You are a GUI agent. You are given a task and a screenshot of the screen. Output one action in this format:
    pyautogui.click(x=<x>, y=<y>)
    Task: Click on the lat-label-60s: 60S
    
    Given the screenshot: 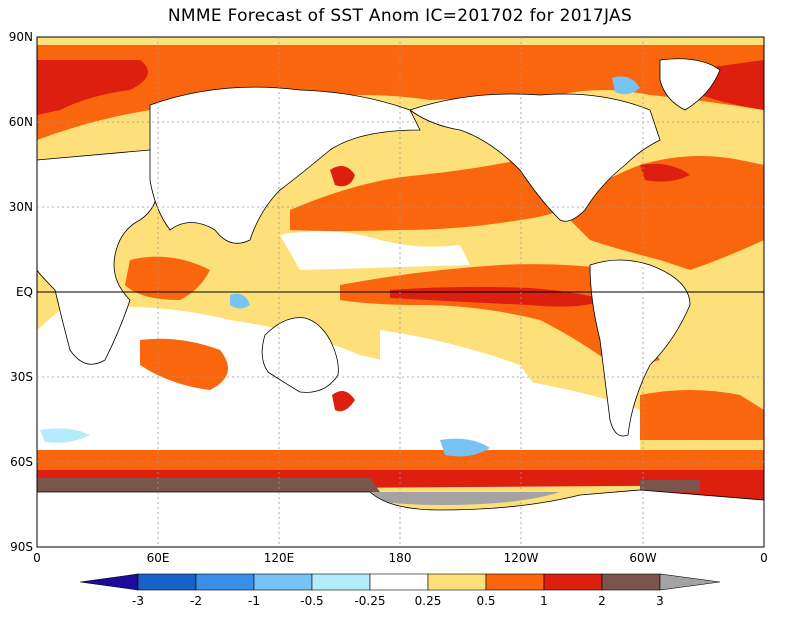 What is the action you would take?
    pyautogui.click(x=21, y=462)
    